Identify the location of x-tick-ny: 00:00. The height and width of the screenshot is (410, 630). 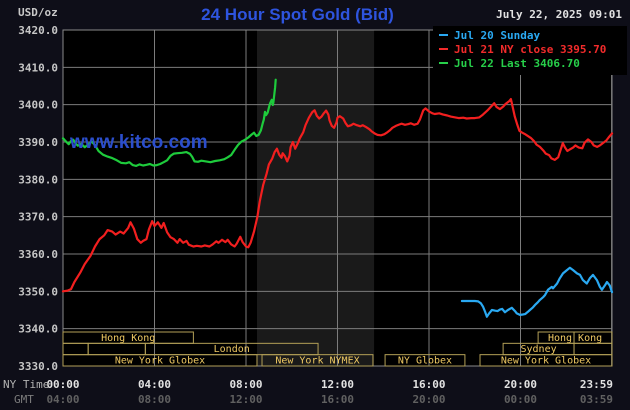
(62, 384).